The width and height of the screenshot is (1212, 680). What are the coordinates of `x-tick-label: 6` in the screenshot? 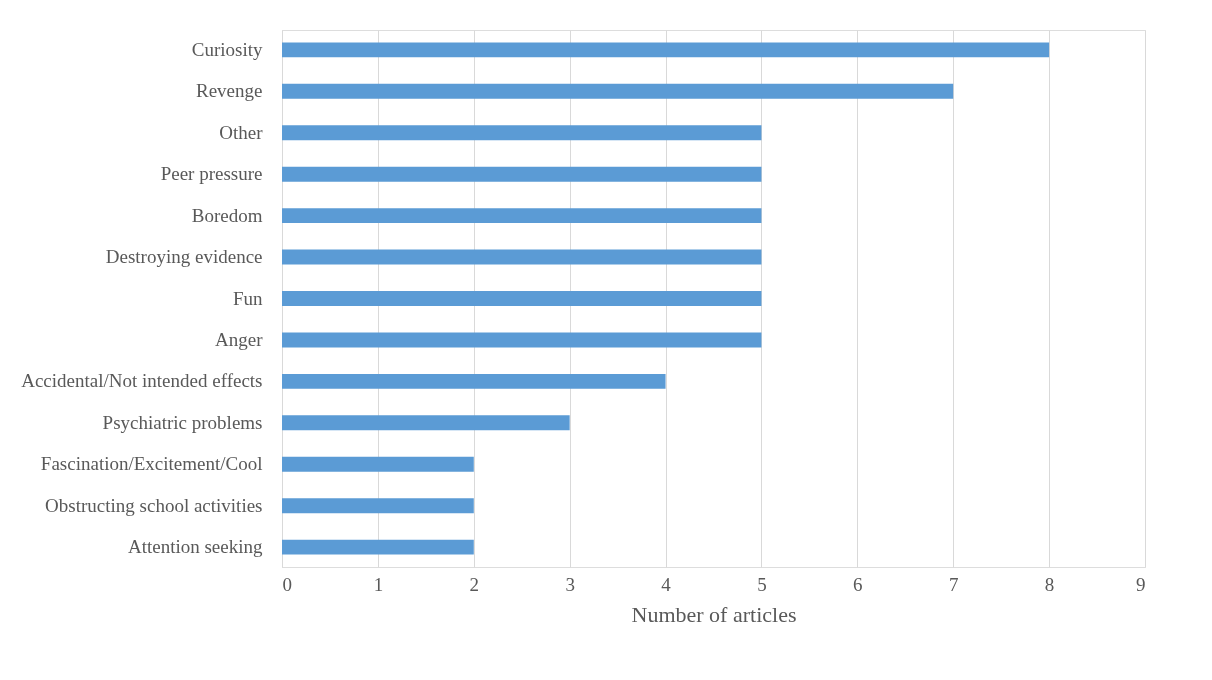 It's located at (858, 584).